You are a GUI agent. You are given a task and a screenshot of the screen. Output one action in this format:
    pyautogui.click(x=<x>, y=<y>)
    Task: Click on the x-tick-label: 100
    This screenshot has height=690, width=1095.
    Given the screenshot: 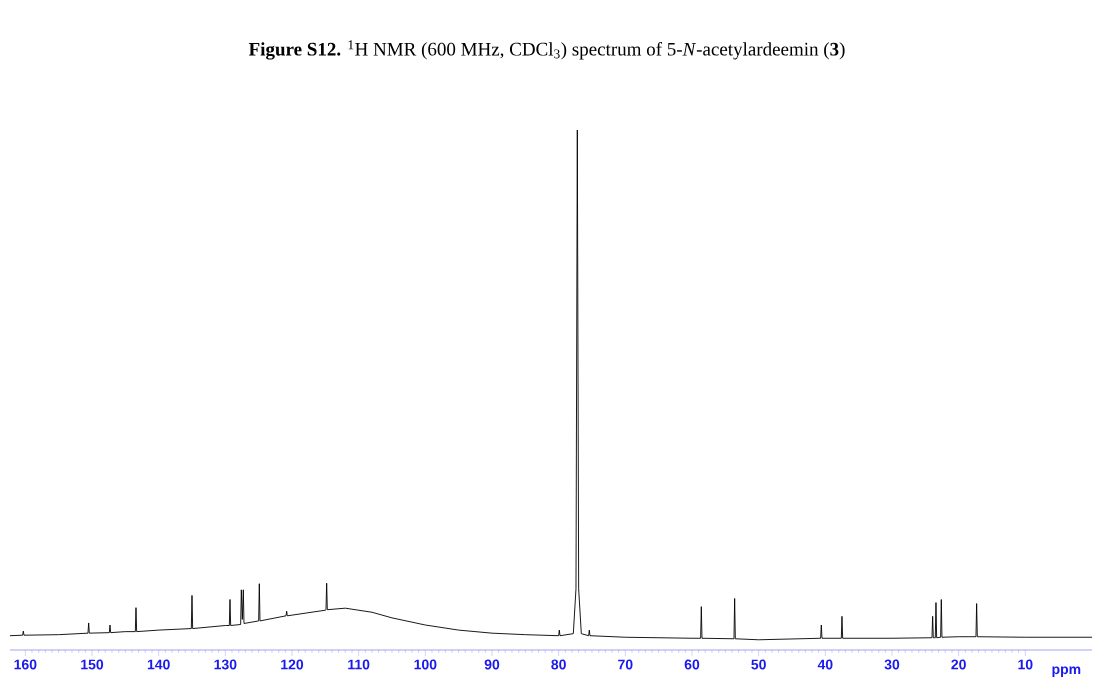 What is the action you would take?
    pyautogui.click(x=425, y=664)
    